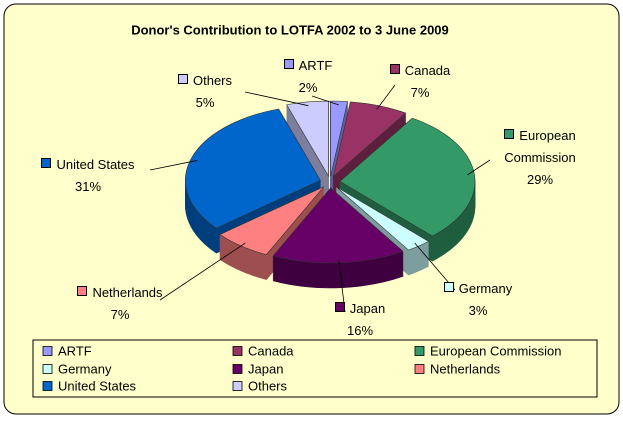 This screenshot has height=421, width=623. I want to click on label-value: 2%, so click(308, 87).